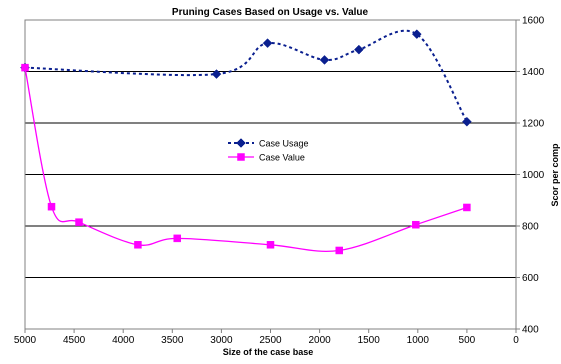 Image resolution: width=561 pixels, height=364 pixels. I want to click on x-tick-label: 3500, so click(172, 340).